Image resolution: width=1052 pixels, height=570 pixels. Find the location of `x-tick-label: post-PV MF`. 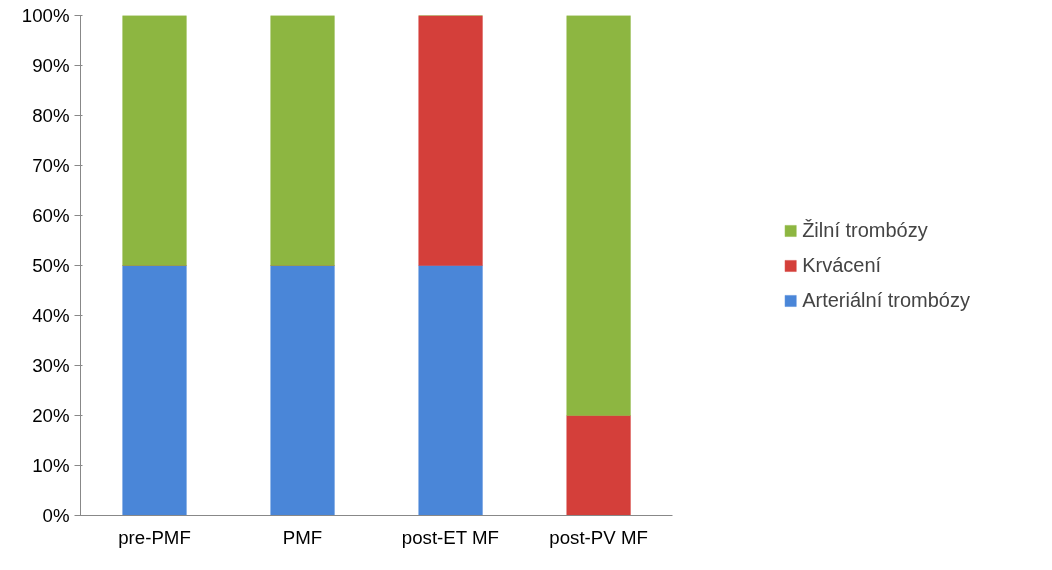

x-tick-label: post-PV MF is located at coordinates (598, 537).